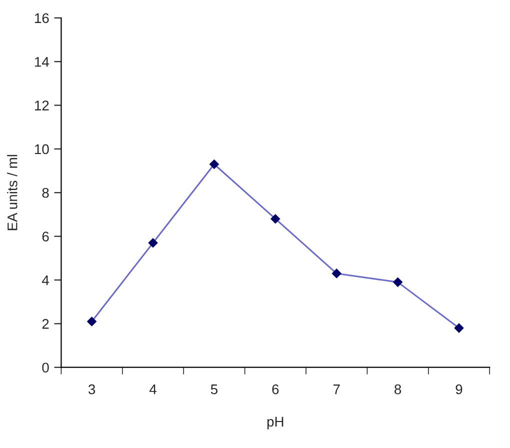 The height and width of the screenshot is (448, 510). What do you see at coordinates (45, 280) in the screenshot?
I see `y-tick-label: 4` at bounding box center [45, 280].